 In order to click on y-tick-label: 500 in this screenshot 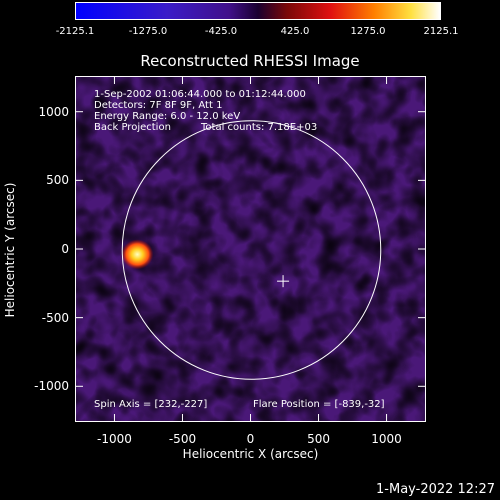, I will do `click(57, 180)`.